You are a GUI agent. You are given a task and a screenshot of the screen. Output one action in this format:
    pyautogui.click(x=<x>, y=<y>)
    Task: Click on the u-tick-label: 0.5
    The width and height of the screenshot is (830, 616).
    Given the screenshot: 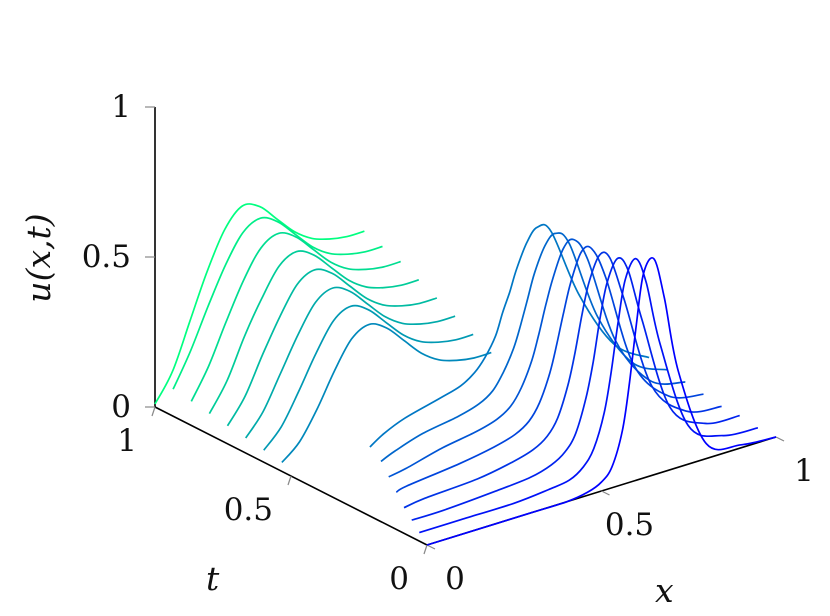 What is the action you would take?
    pyautogui.click(x=106, y=257)
    